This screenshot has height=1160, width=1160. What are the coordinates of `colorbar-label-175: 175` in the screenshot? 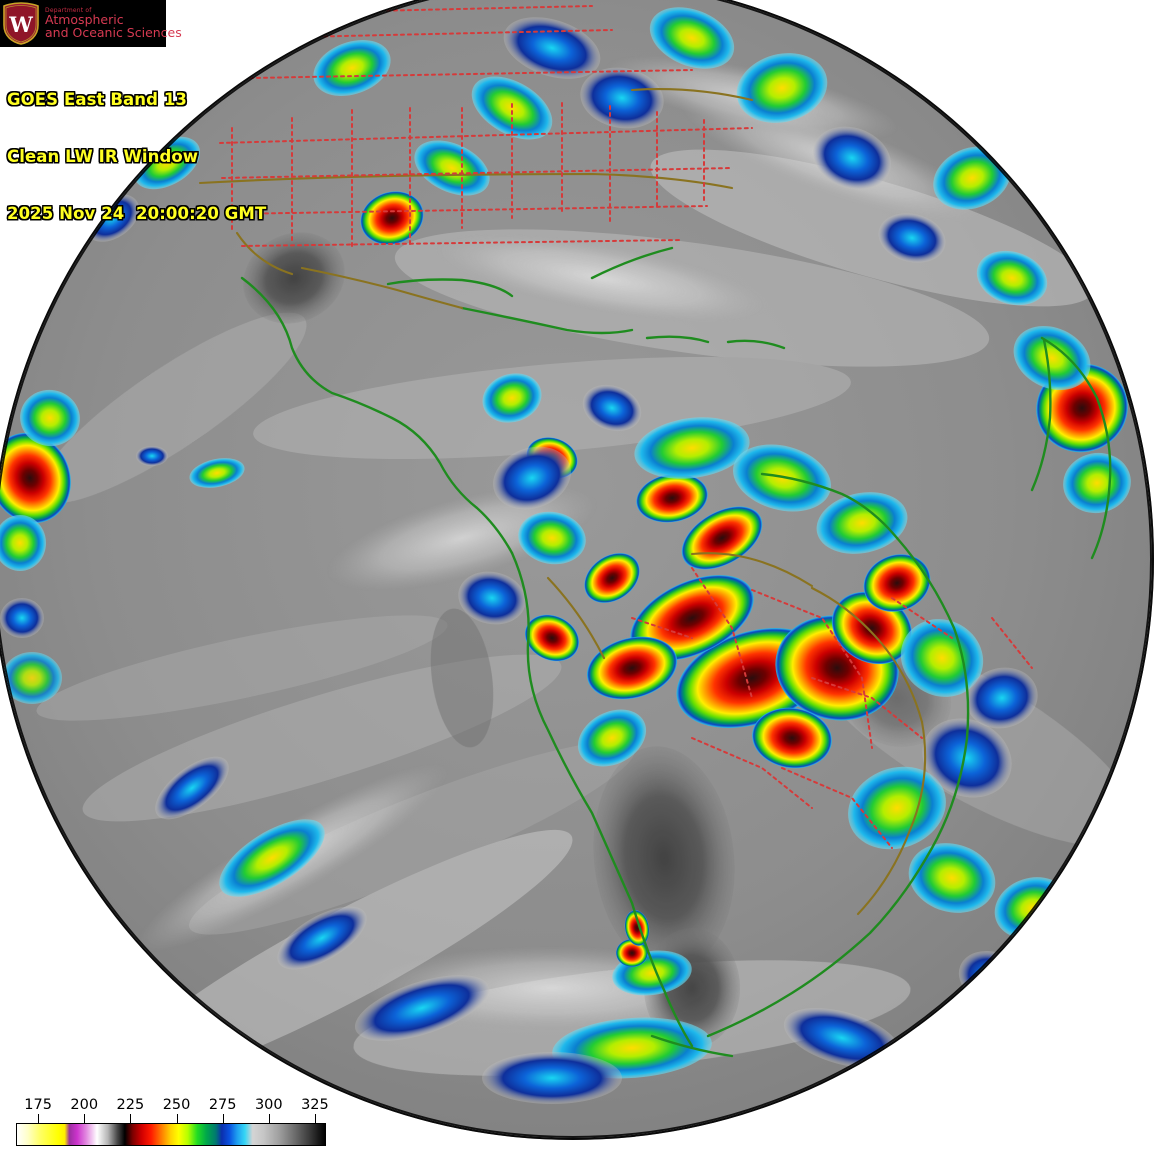 It's located at (38, 1105).